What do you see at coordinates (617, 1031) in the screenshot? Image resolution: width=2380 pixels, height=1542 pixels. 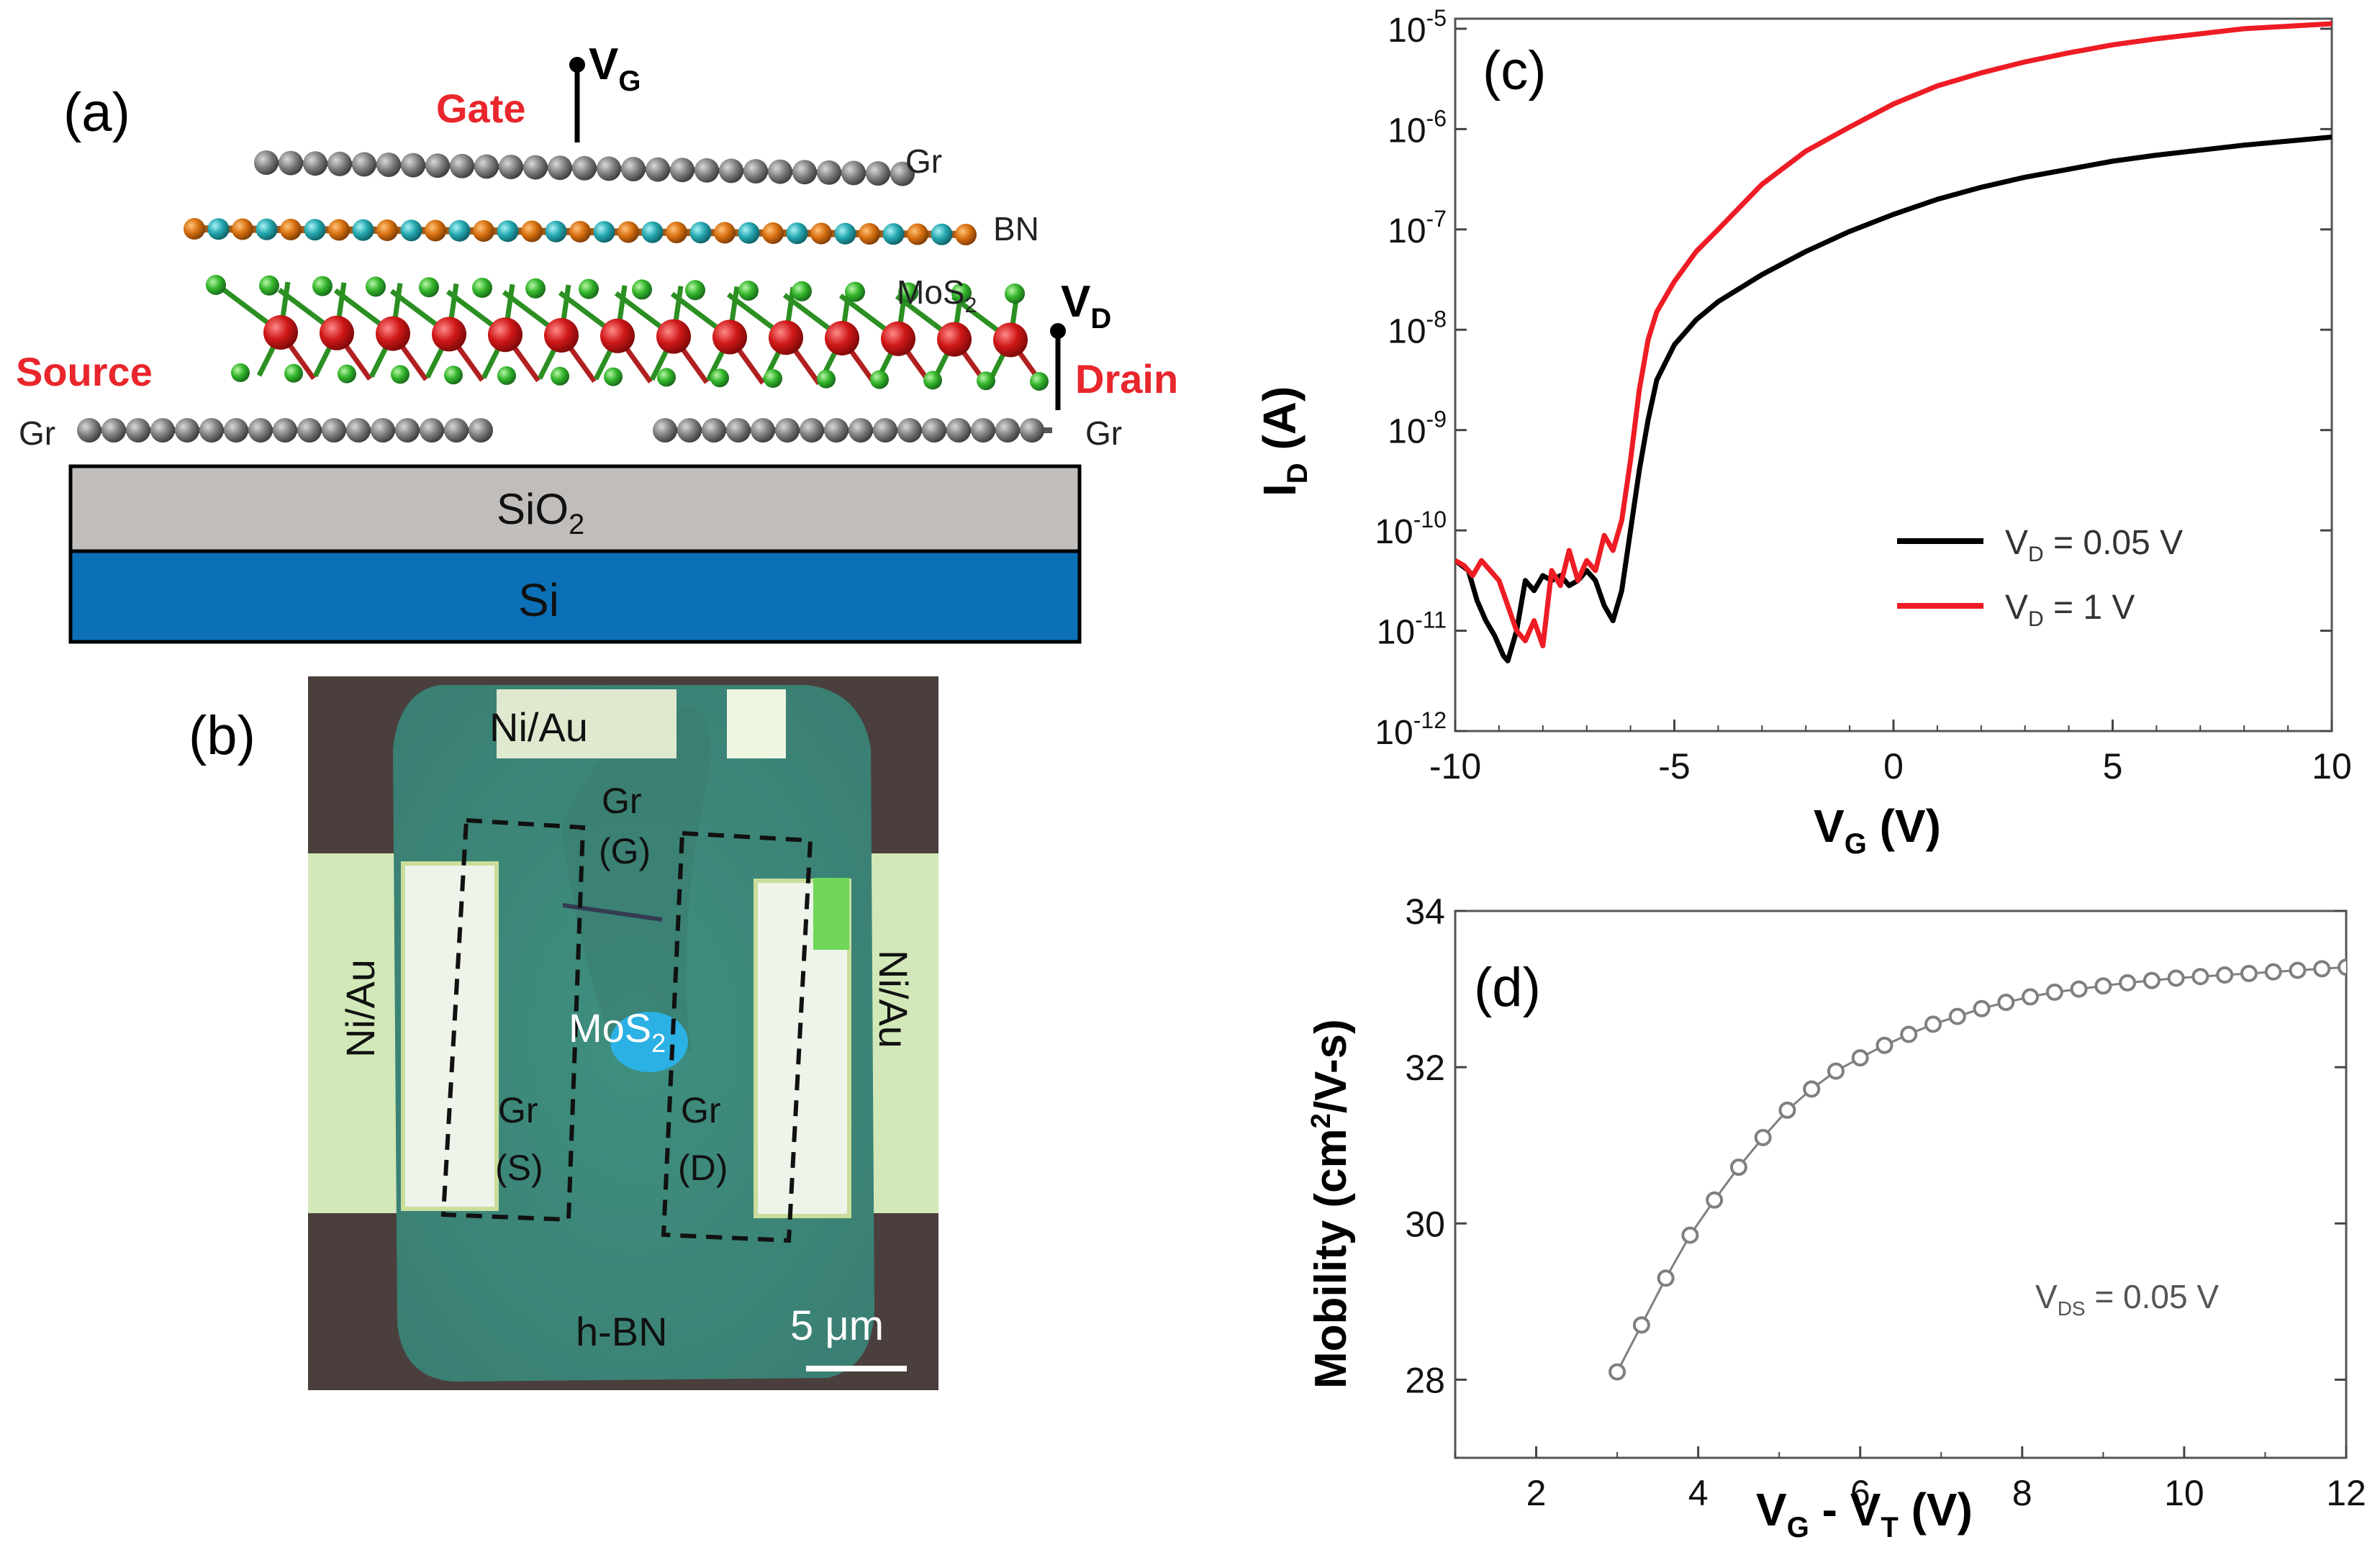 I see `mos2-micro-label: MoS2` at bounding box center [617, 1031].